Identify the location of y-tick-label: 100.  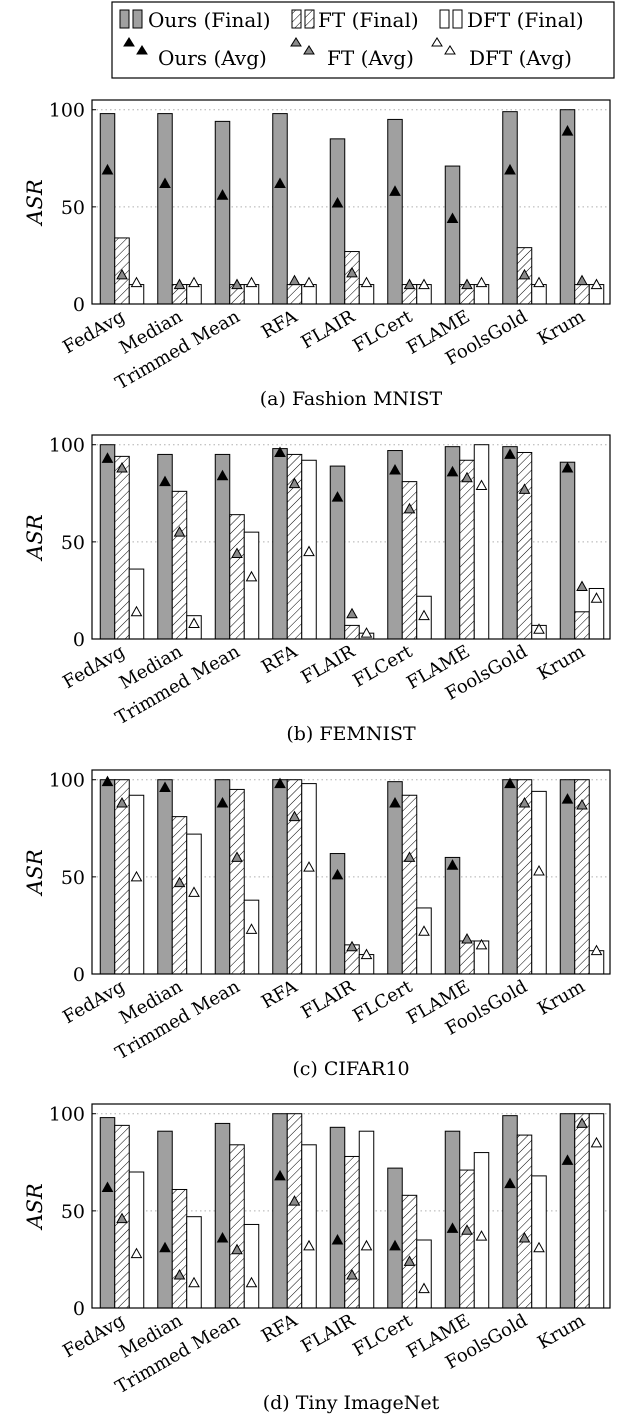
(67, 1115).